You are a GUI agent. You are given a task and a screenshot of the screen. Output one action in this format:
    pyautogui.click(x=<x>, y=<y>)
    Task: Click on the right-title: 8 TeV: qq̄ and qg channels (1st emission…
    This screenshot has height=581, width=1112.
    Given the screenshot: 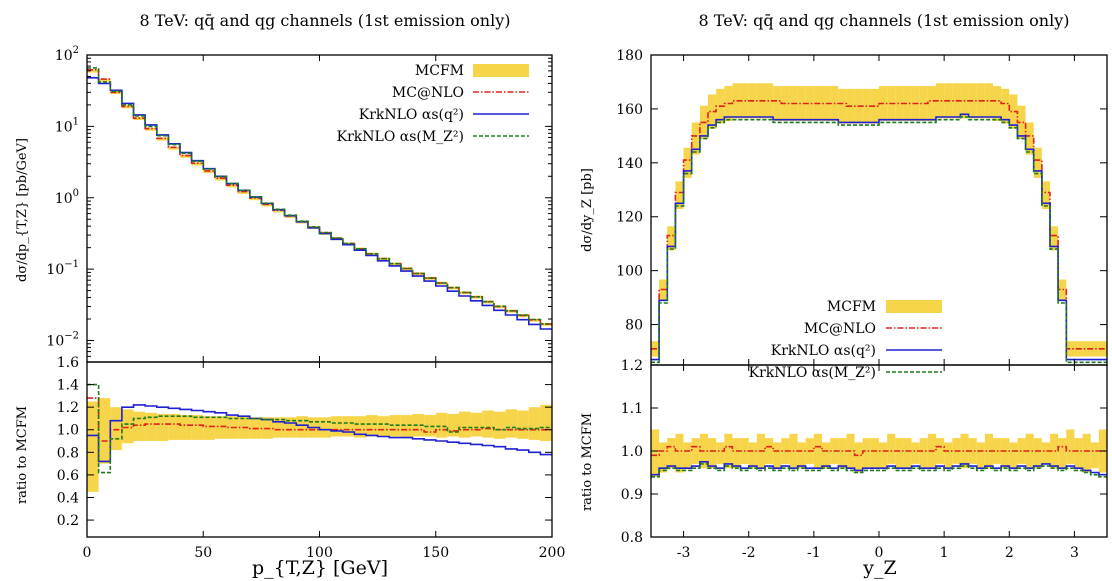 What is the action you would take?
    pyautogui.click(x=884, y=20)
    